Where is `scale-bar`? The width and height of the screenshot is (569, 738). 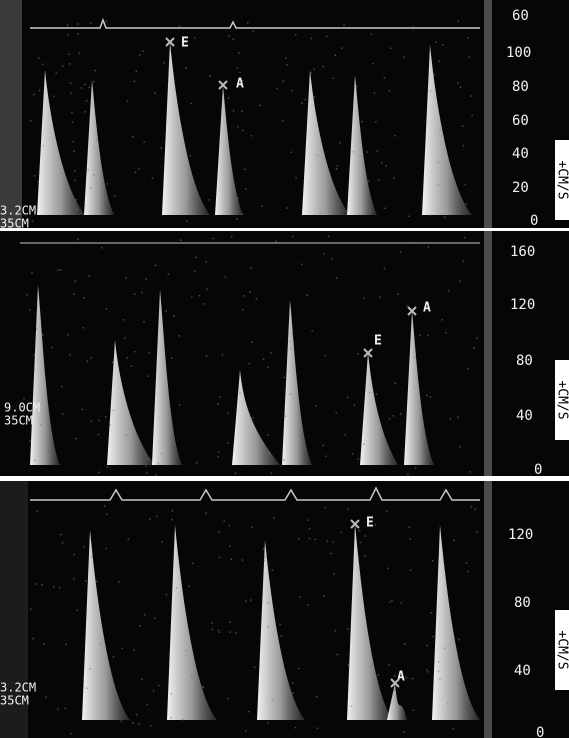 scale-bar is located at coordinates (488, 609).